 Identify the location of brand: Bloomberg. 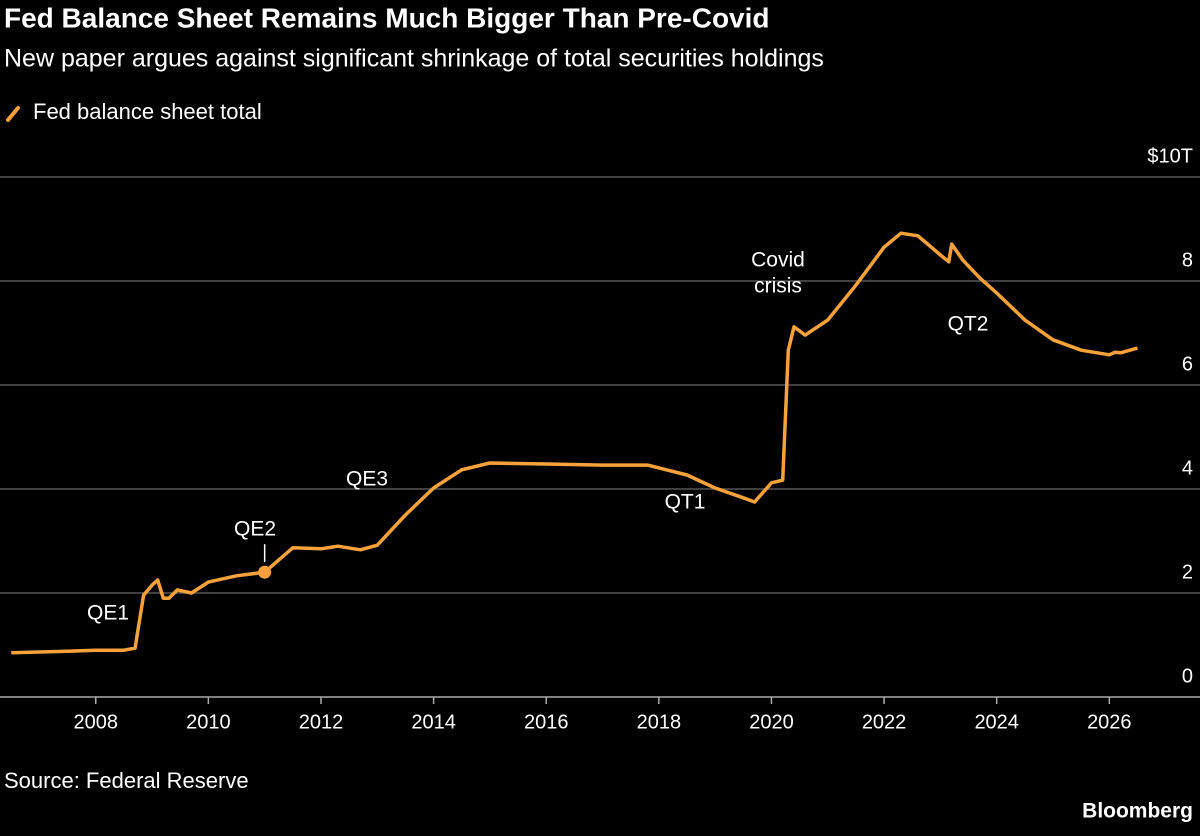
(1137, 811).